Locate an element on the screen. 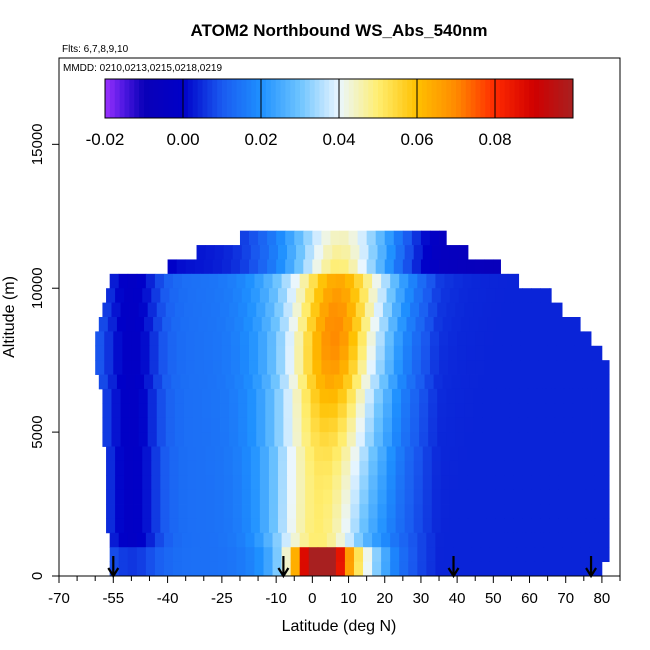 Image resolution: width=650 pixels, height=650 pixels. x-tick-label: -40 is located at coordinates (168, 598).